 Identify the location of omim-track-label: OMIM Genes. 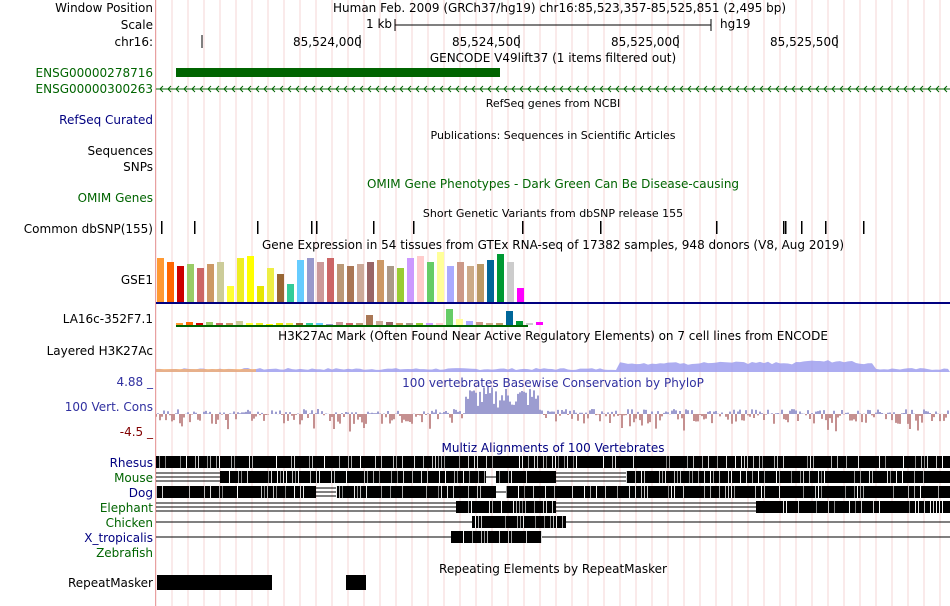
(115, 198).